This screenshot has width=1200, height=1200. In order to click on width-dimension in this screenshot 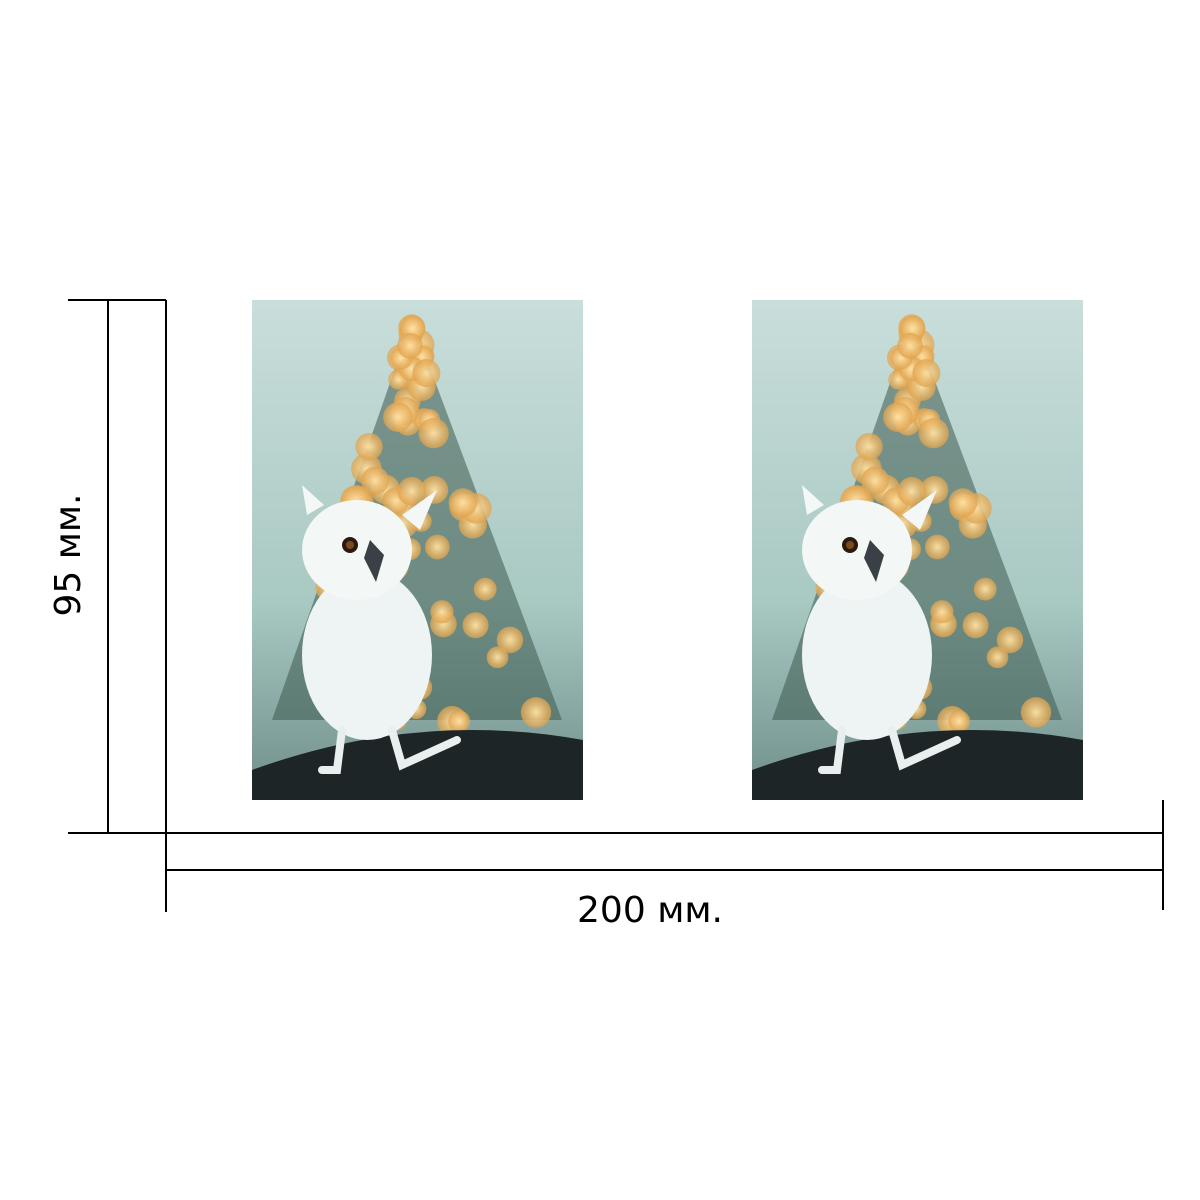, I will do `click(665, 855)`.